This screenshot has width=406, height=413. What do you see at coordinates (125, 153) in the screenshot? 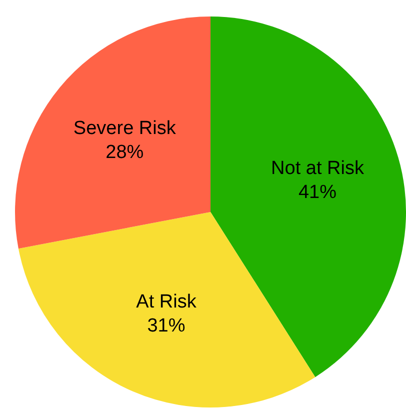
I see `data-label: 28%` at bounding box center [125, 153].